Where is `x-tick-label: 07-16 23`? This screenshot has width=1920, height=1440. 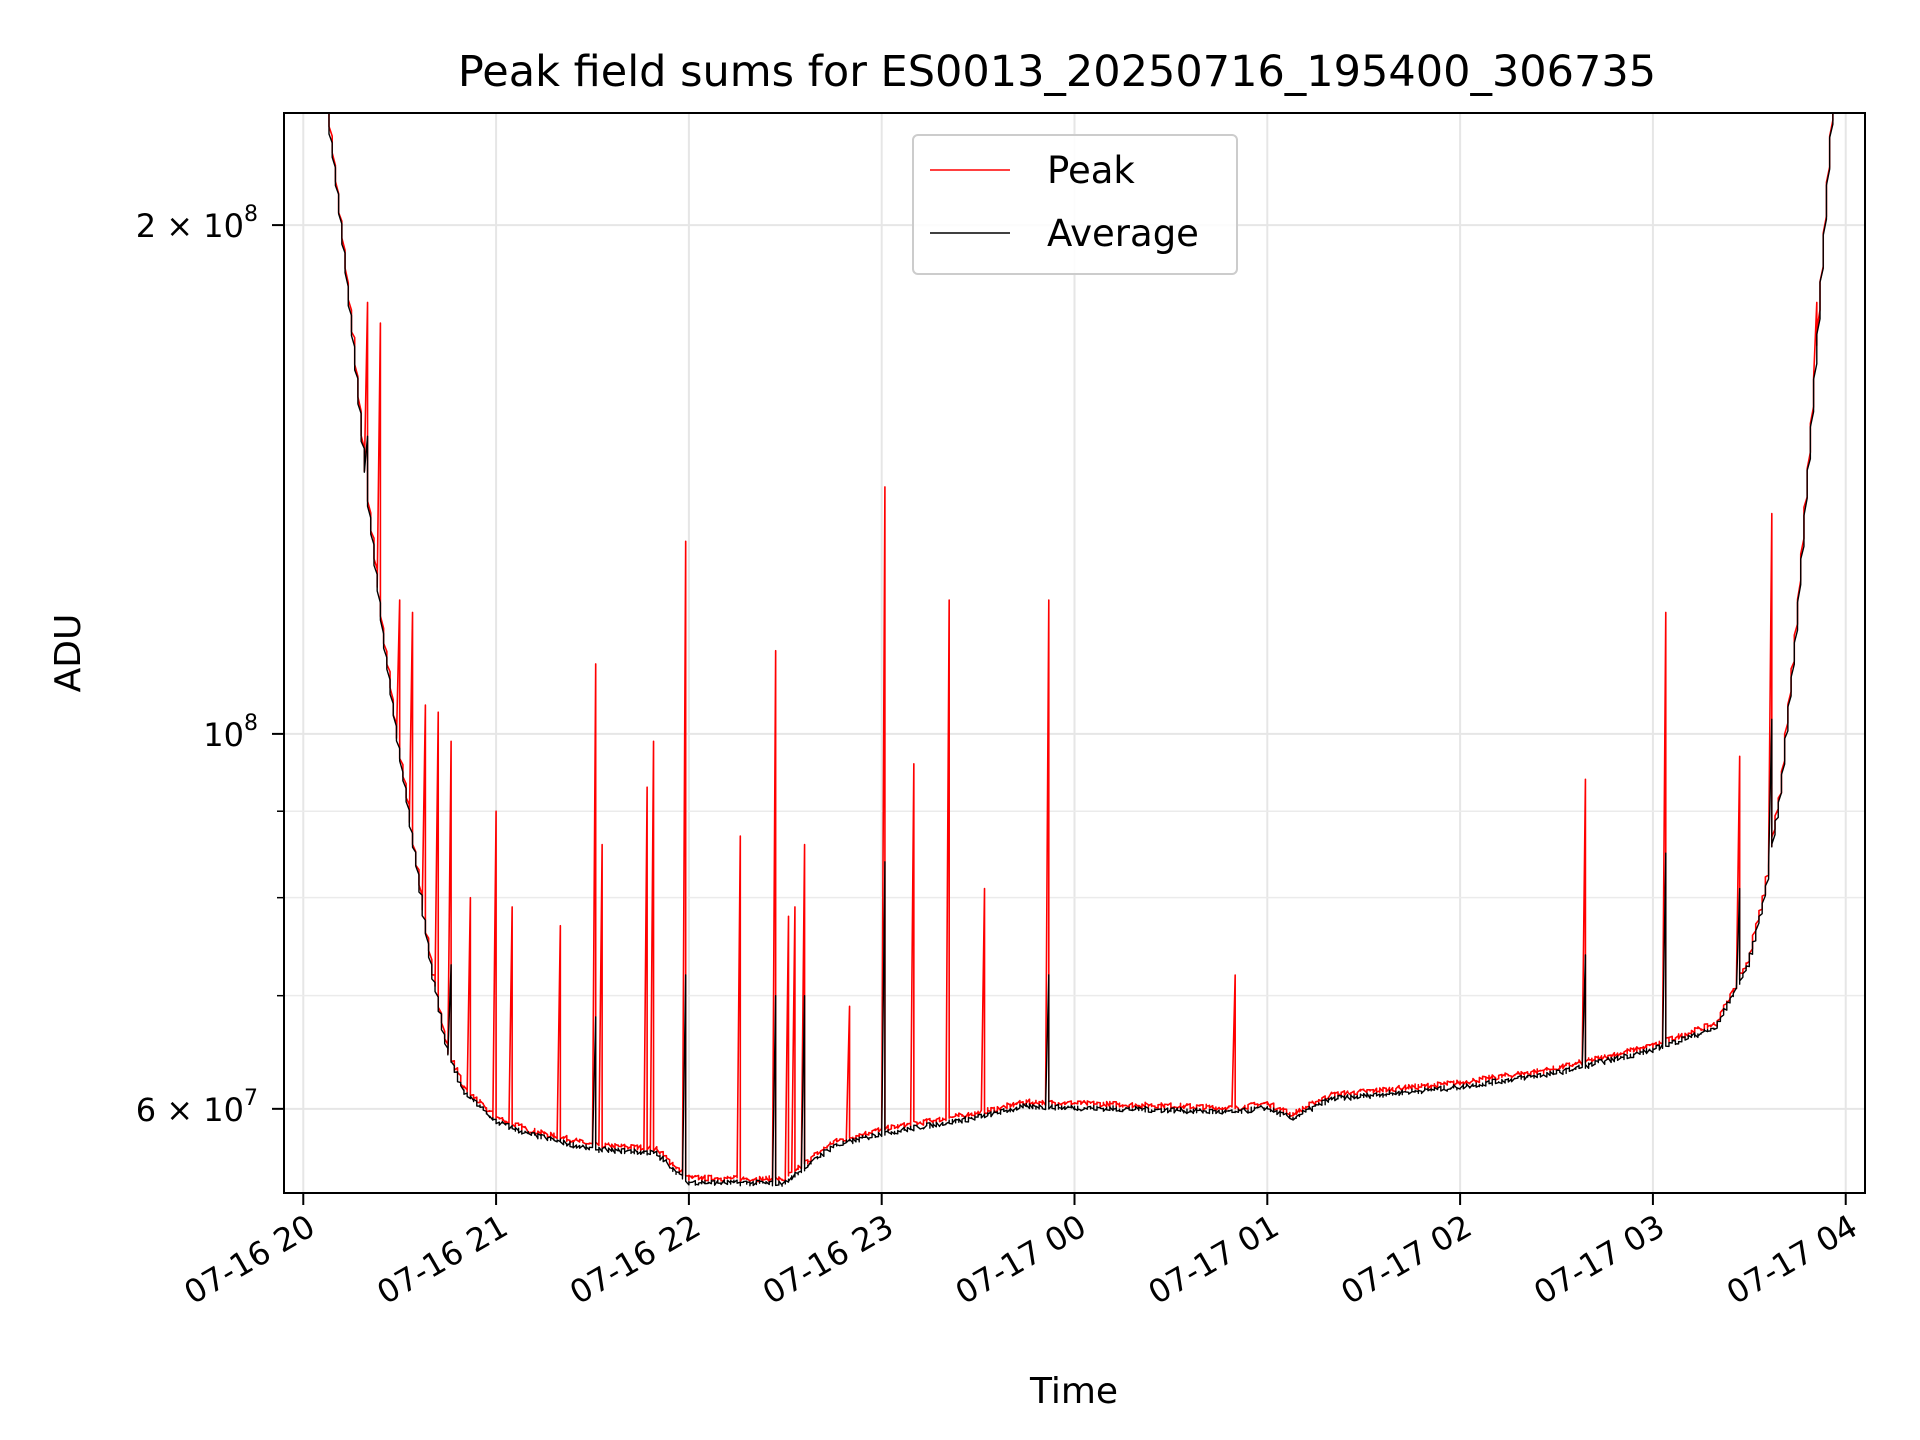 x-tick-label: 07-16 23 is located at coordinates (828, 1259).